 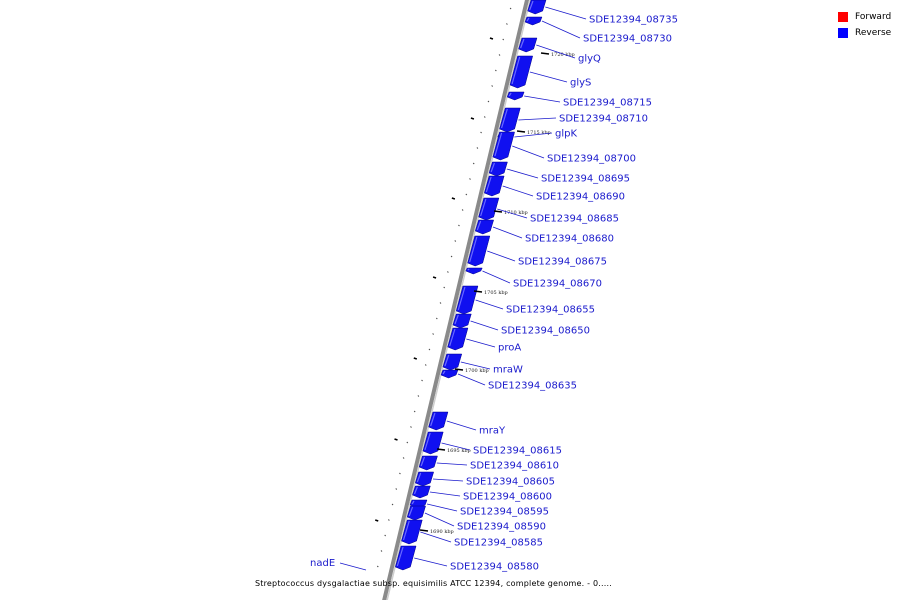 I want to click on gene-label-SDE12394_08585: SDE12394_08585, so click(x=498, y=543).